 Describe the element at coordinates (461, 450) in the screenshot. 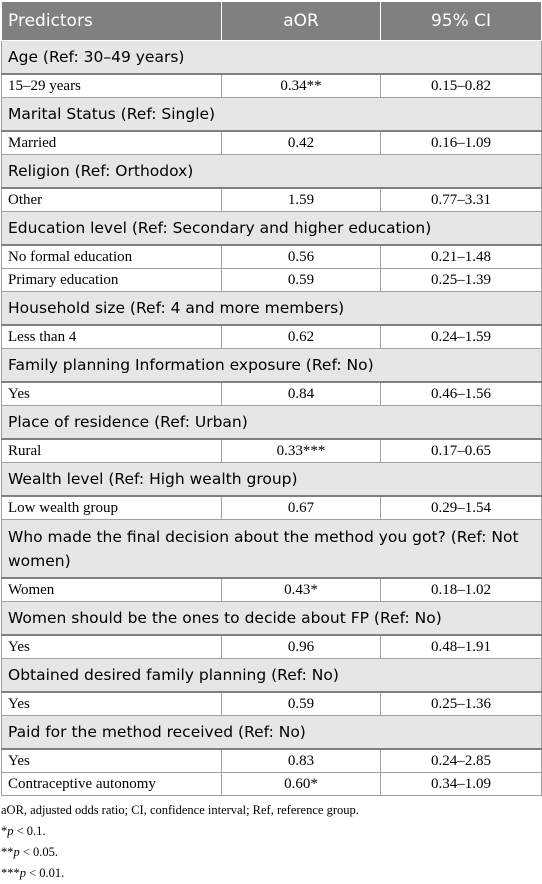

I see `ci-cell: 0.17–0.65` at that location.